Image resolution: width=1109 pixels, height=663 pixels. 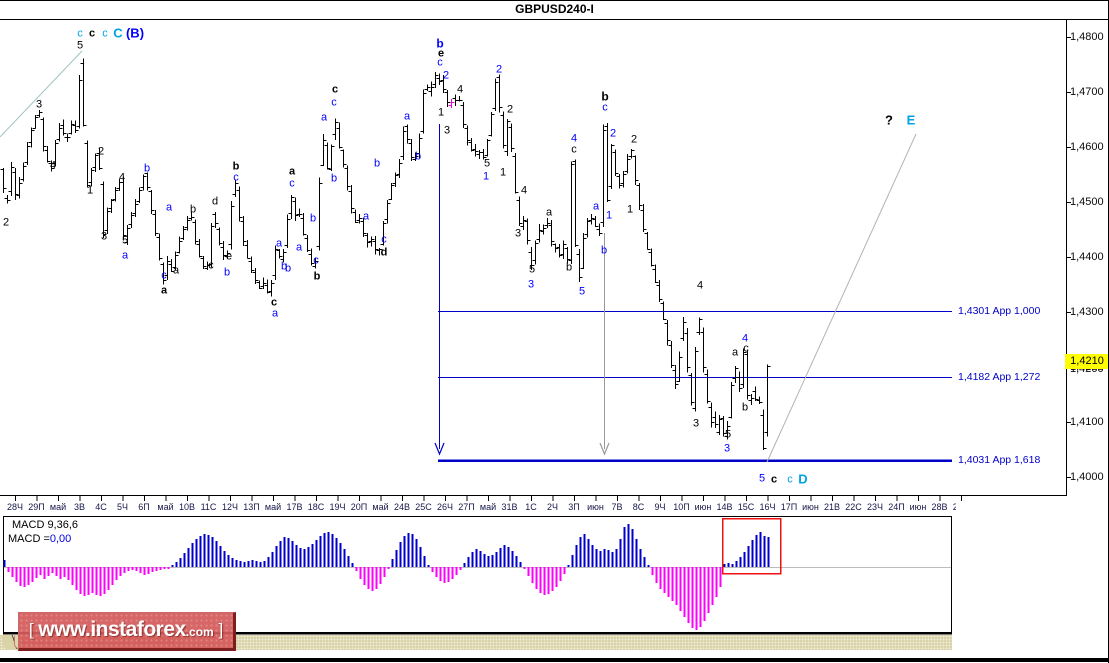 I want to click on x-axis-tick: 14В, so click(x=724, y=507).